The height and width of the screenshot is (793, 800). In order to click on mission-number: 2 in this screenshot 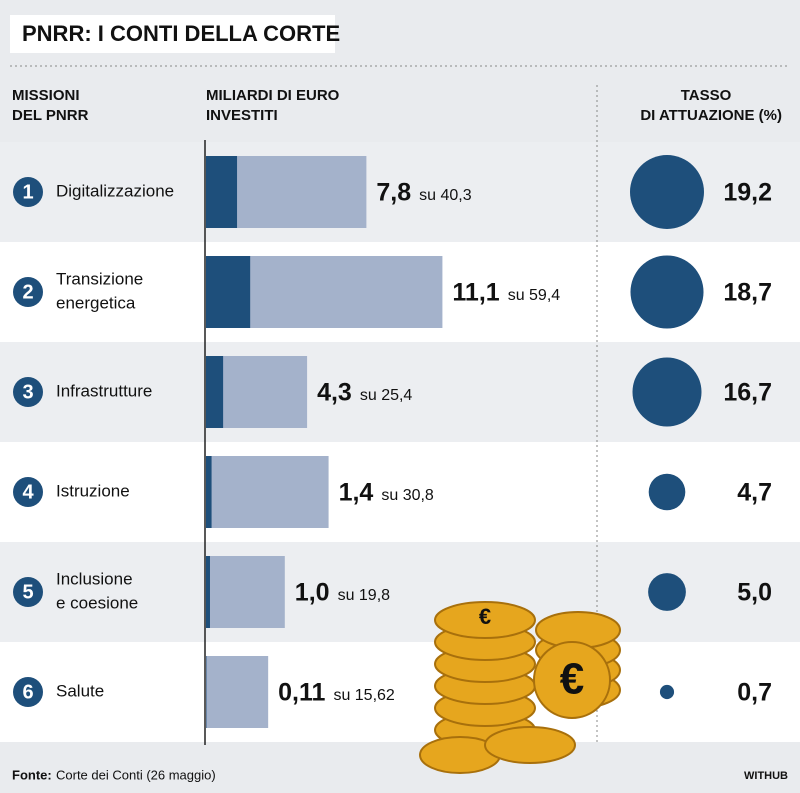, I will do `click(27, 292)`.